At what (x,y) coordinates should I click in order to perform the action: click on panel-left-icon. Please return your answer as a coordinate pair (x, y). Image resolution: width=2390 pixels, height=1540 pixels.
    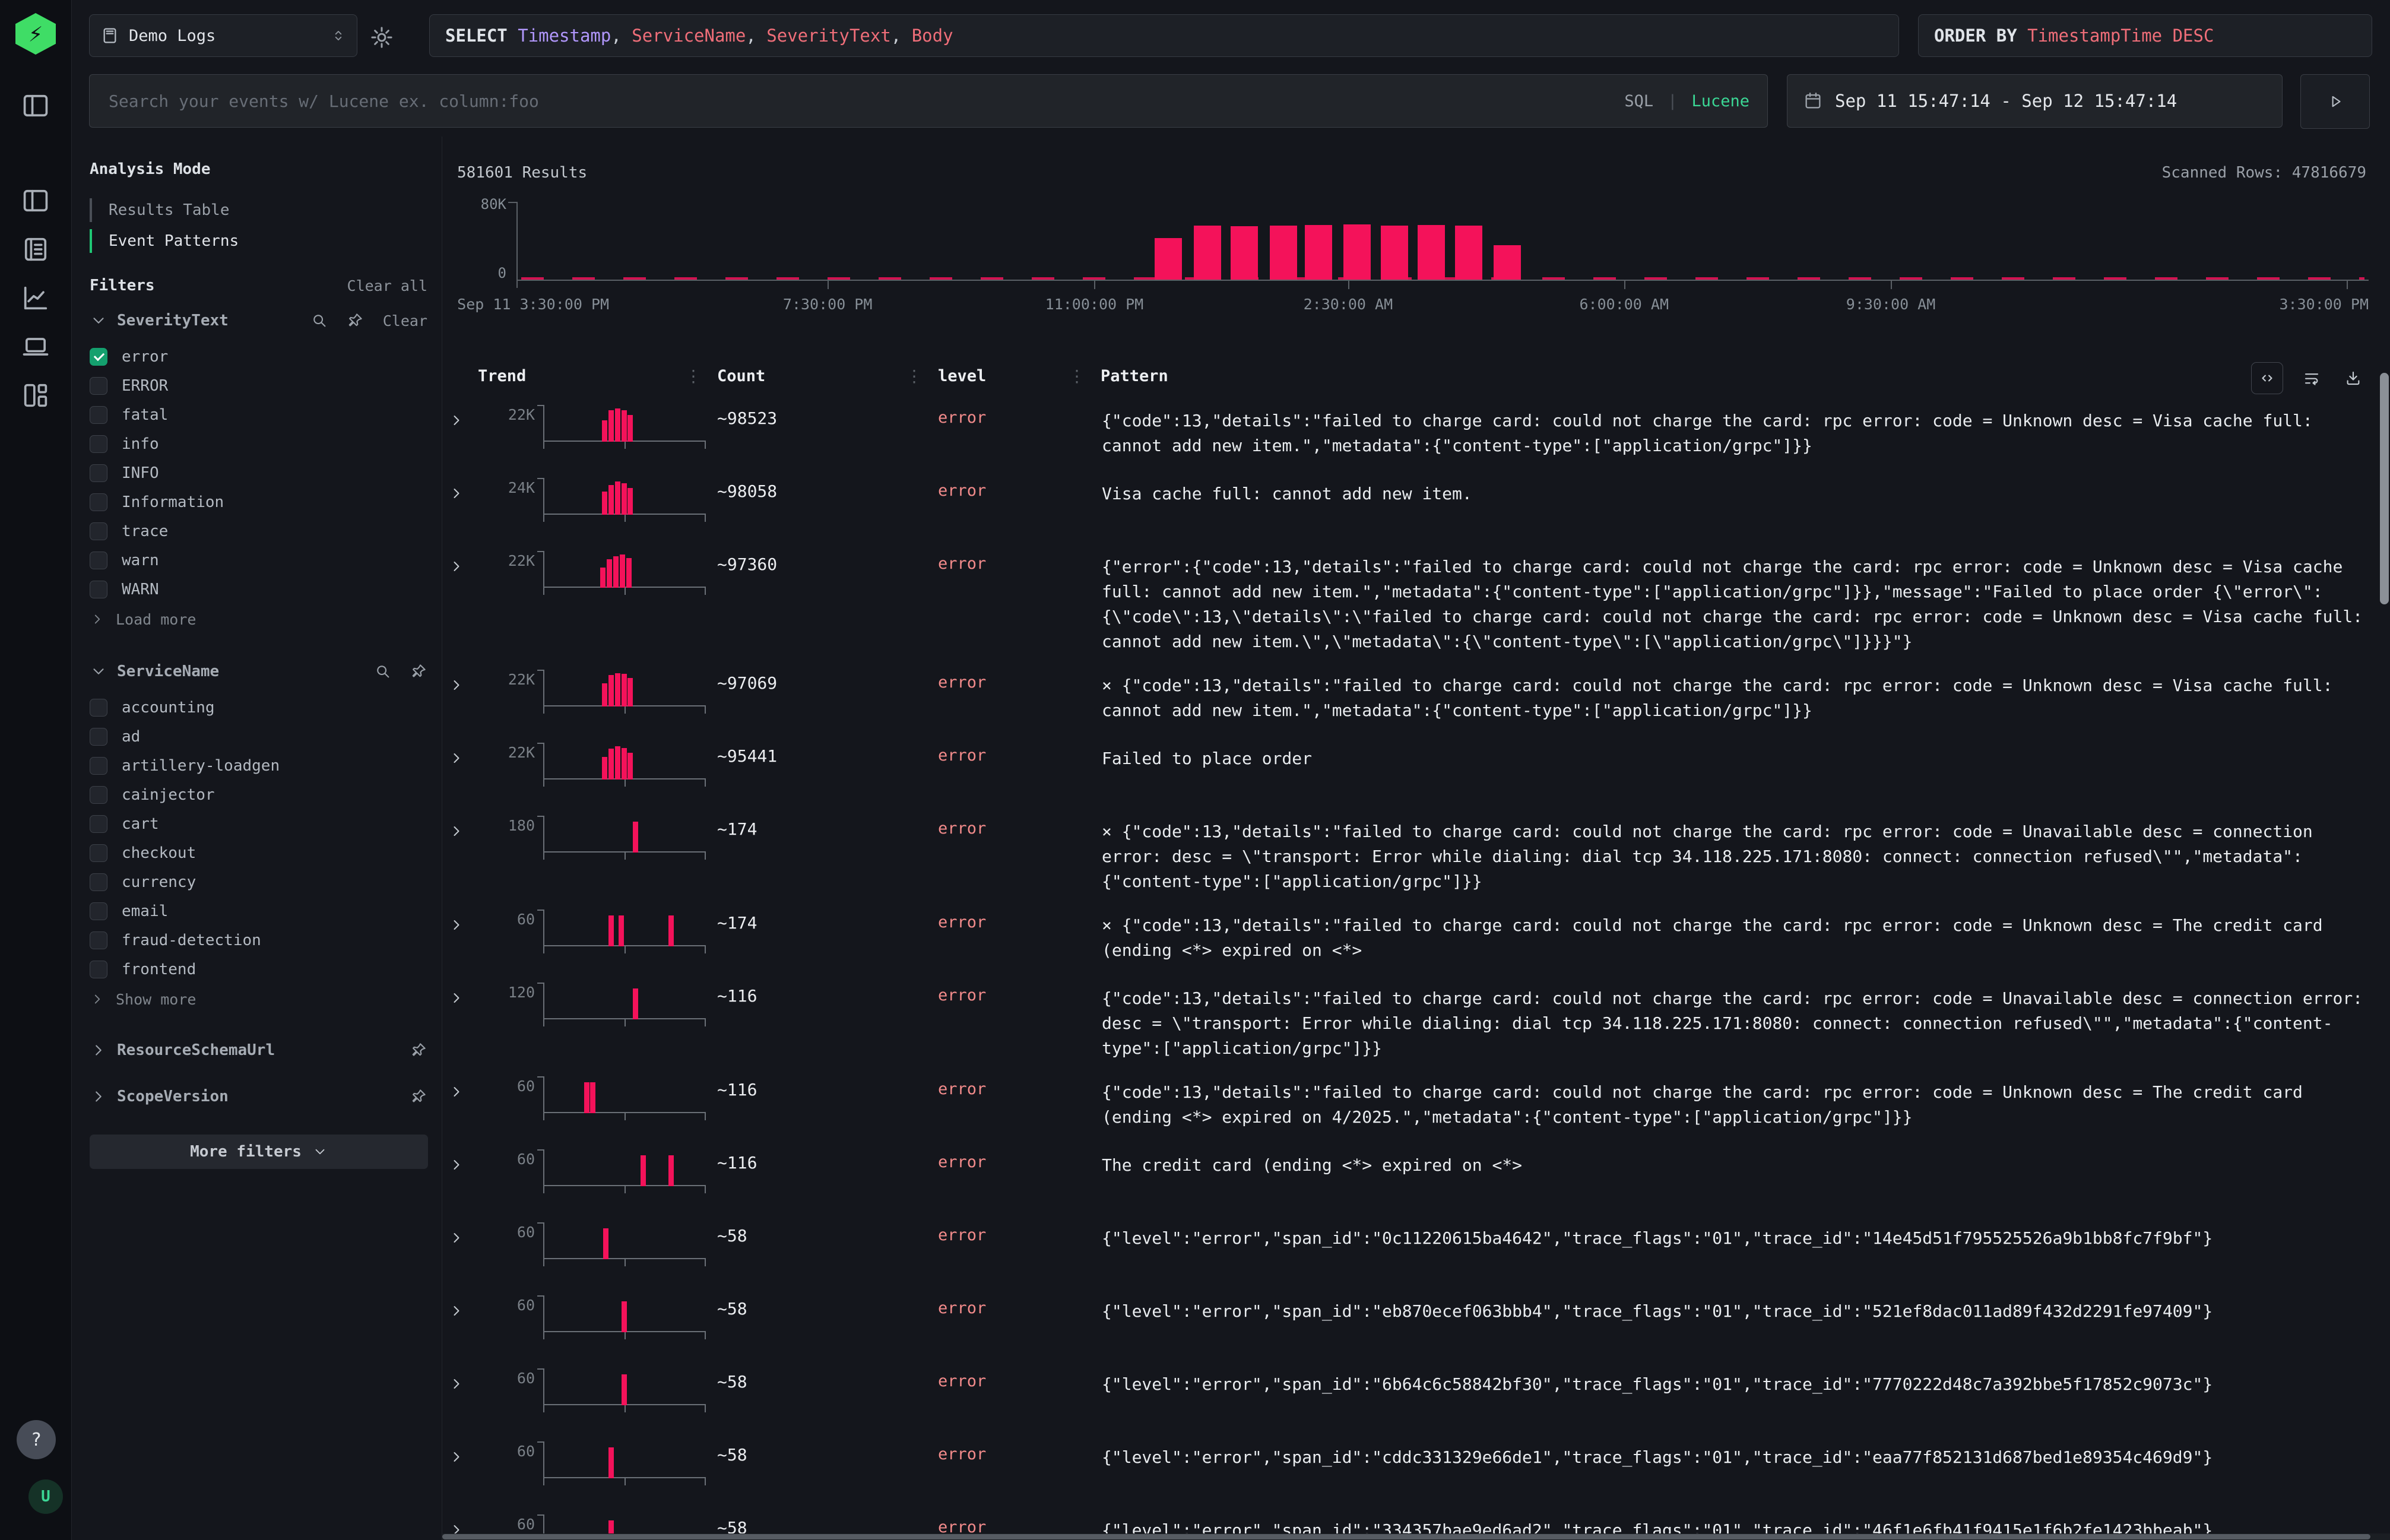
    Looking at the image, I should click on (35, 200).